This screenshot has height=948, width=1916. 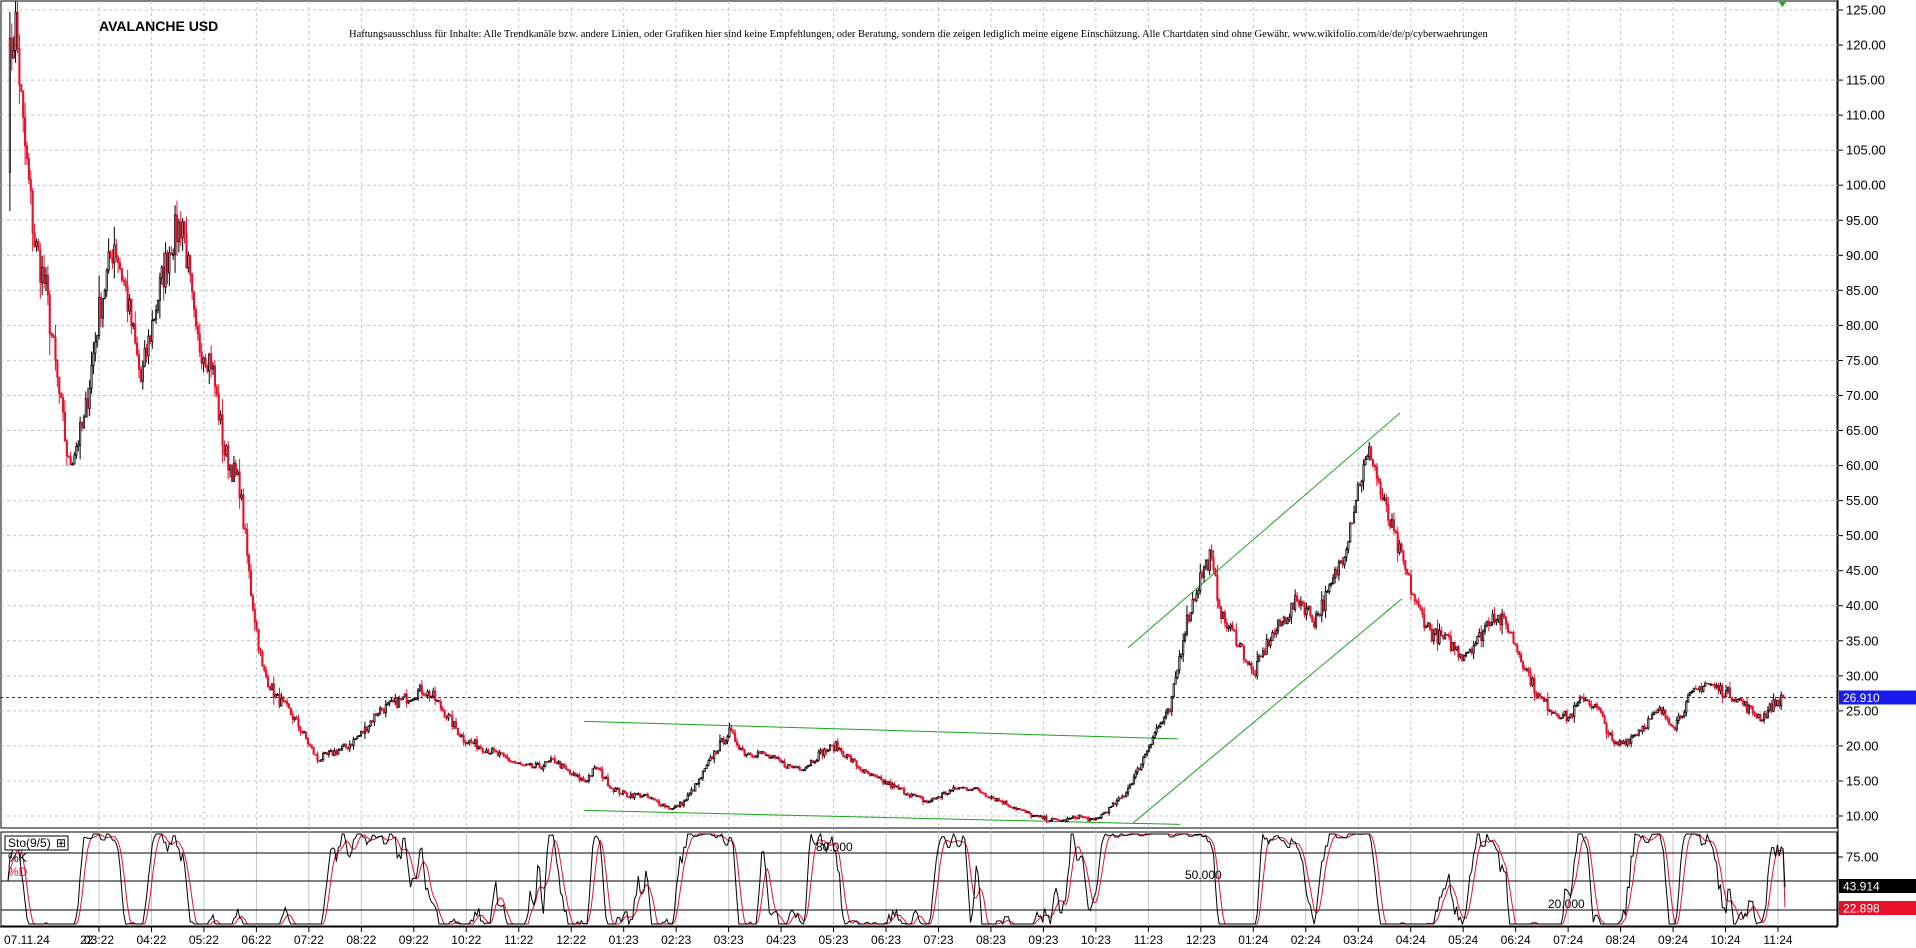 I want to click on date-tick-label: 10:24, so click(x=1726, y=940).